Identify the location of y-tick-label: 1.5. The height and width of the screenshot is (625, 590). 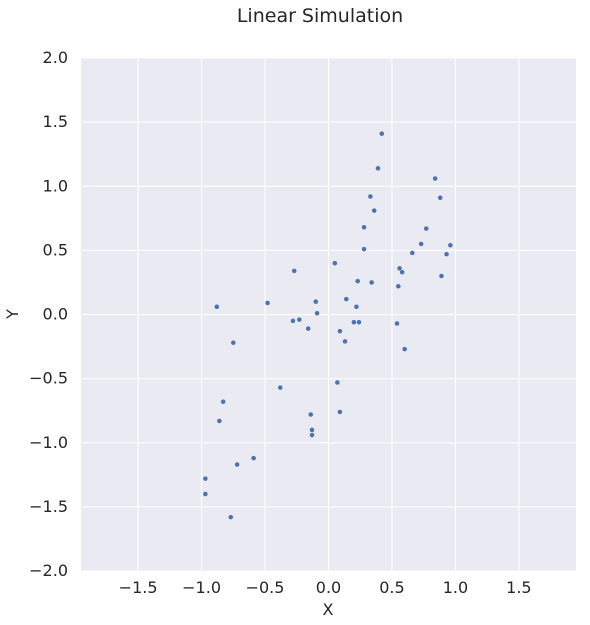
(55, 121).